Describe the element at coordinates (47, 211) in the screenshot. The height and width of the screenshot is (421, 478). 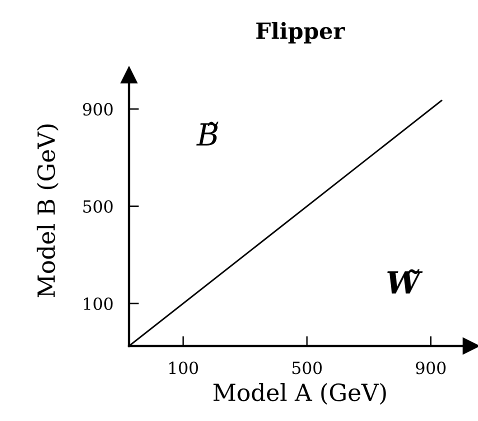
I see `y-axis-title: Model B (GeV)` at that location.